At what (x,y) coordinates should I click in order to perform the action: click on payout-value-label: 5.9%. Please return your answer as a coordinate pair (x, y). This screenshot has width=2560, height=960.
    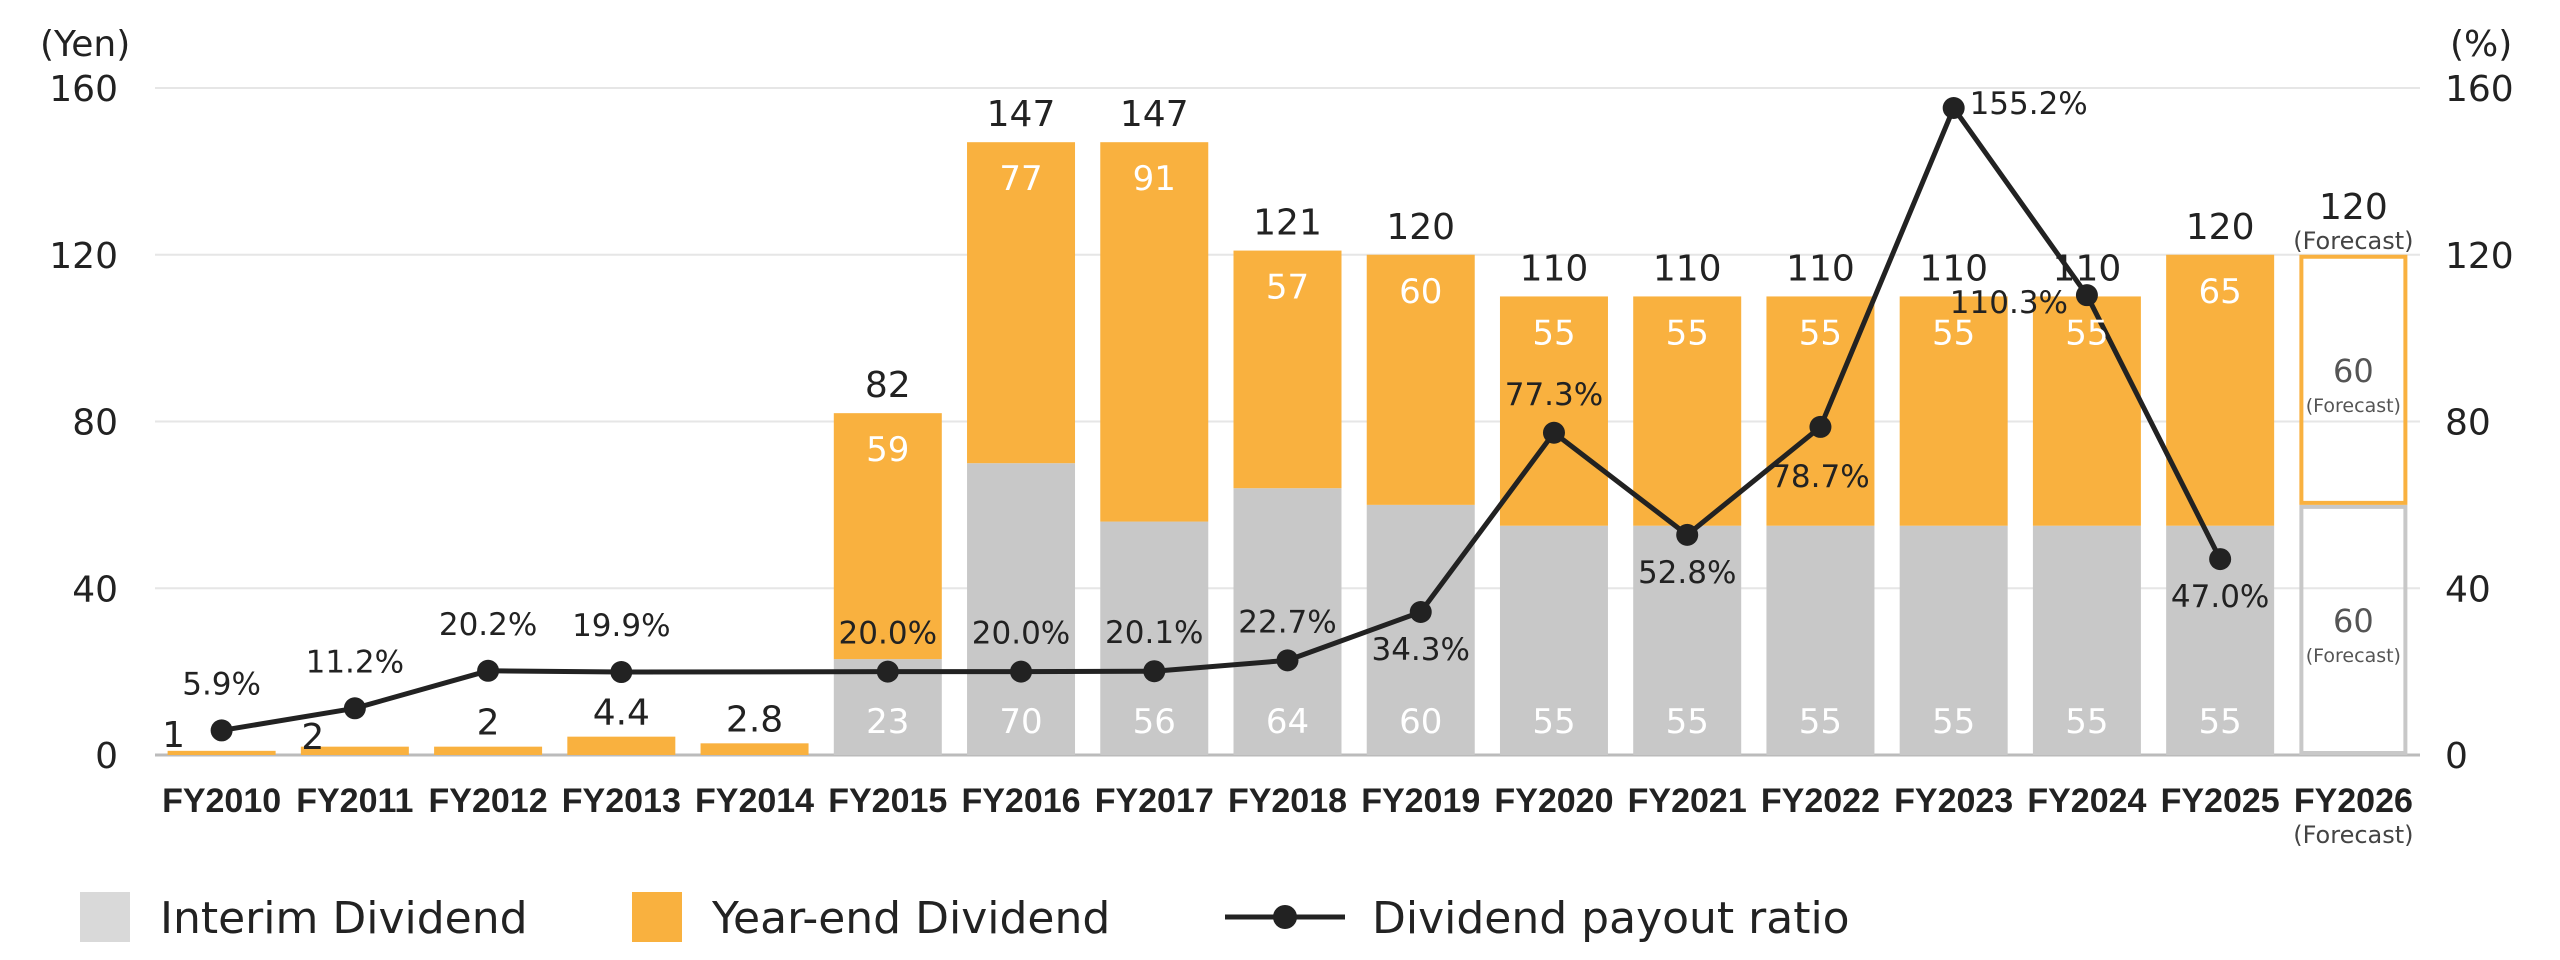
    Looking at the image, I should click on (221, 684).